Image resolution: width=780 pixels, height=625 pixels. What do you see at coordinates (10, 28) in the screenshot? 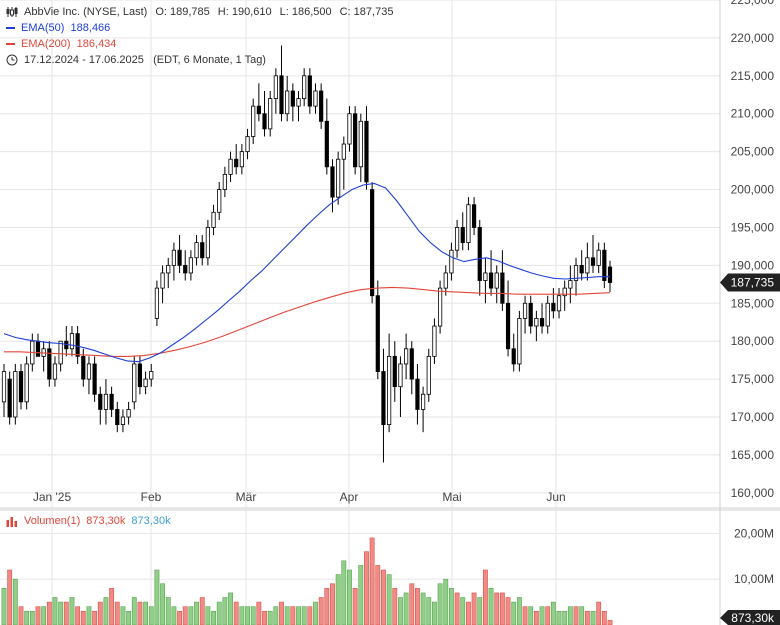
I see `ema50-swatch` at bounding box center [10, 28].